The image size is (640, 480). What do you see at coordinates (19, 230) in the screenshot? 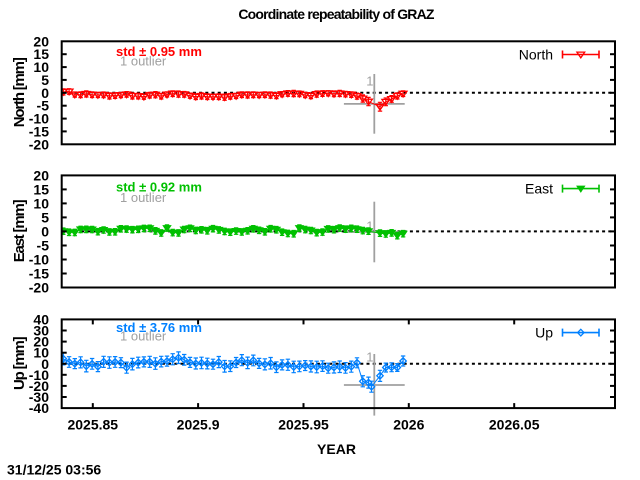
I see `svg-text: East [mm]` at bounding box center [19, 230].